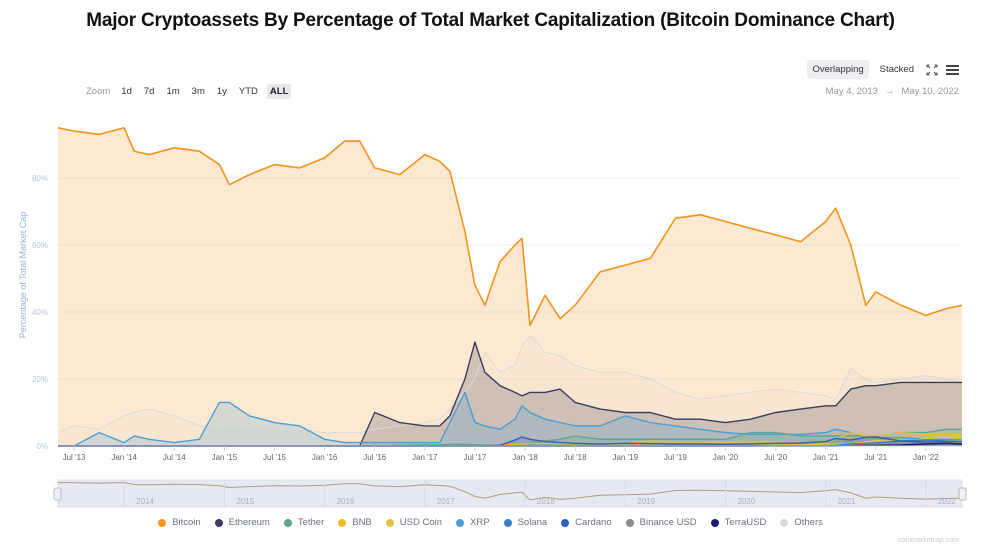 This screenshot has width=981, height=554. I want to click on legend-item-cardano: Cardano, so click(586, 522).